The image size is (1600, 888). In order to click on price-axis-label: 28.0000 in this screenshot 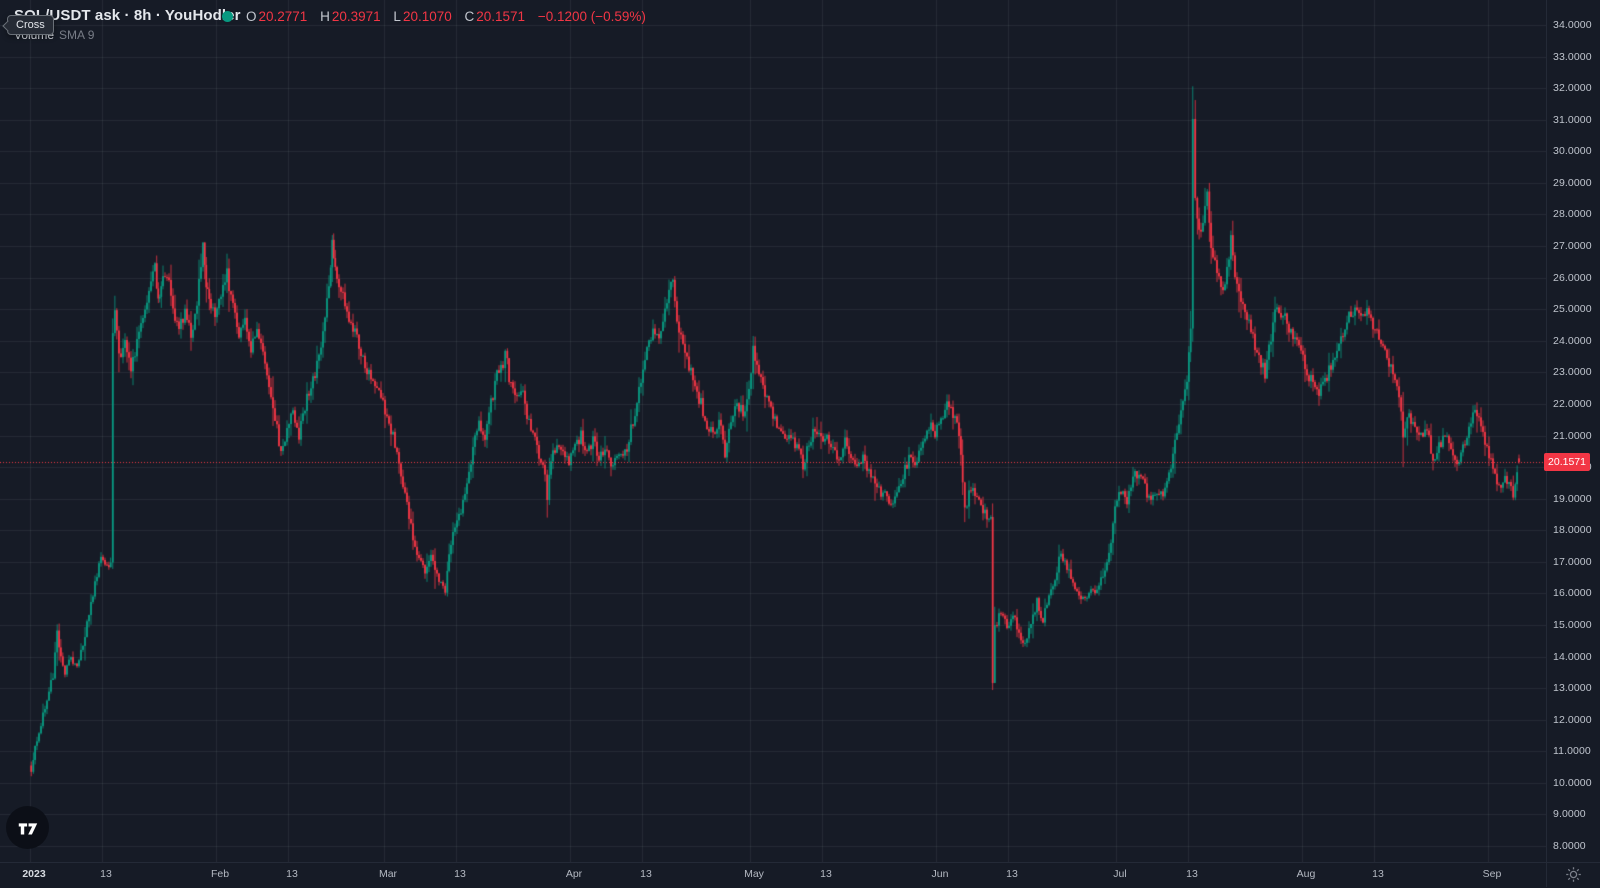, I will do `click(1572, 214)`.